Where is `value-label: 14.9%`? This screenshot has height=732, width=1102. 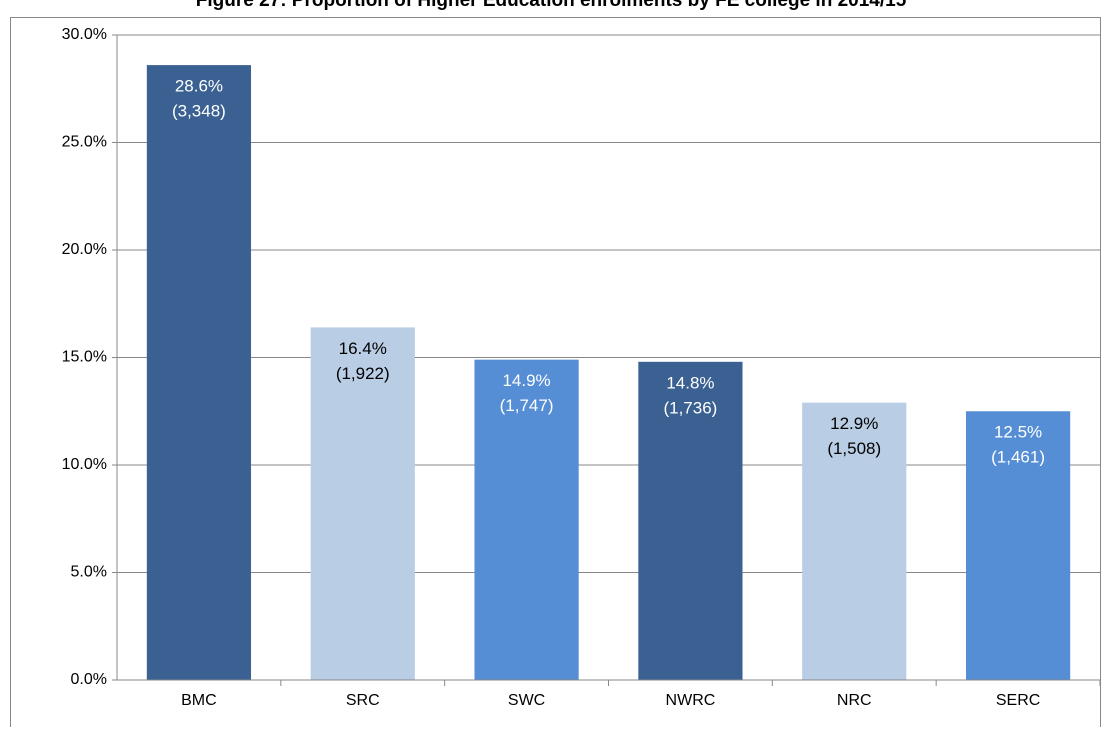 value-label: 14.9% is located at coordinates (526, 380).